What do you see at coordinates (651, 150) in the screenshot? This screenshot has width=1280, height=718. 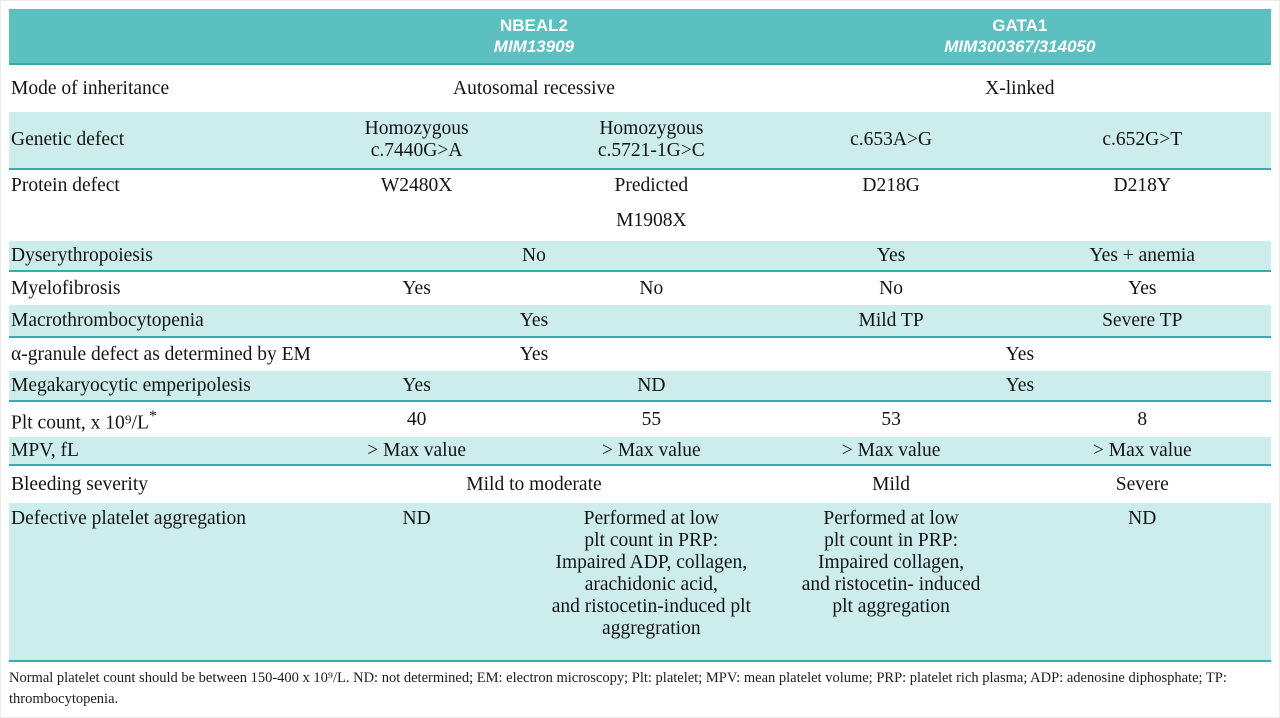 I see `value-line: c.5721-1G>C` at bounding box center [651, 150].